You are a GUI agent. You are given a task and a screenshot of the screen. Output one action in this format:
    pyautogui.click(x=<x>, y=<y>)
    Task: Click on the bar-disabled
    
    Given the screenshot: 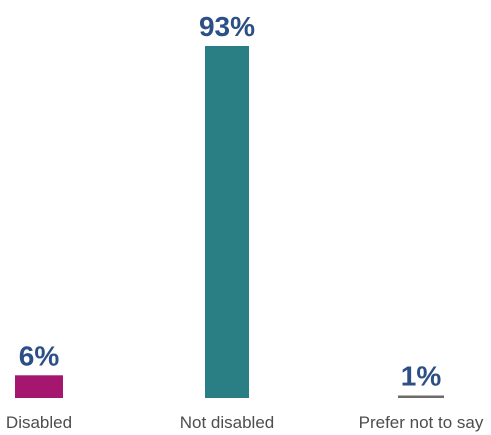 What is the action you would take?
    pyautogui.click(x=39, y=386)
    